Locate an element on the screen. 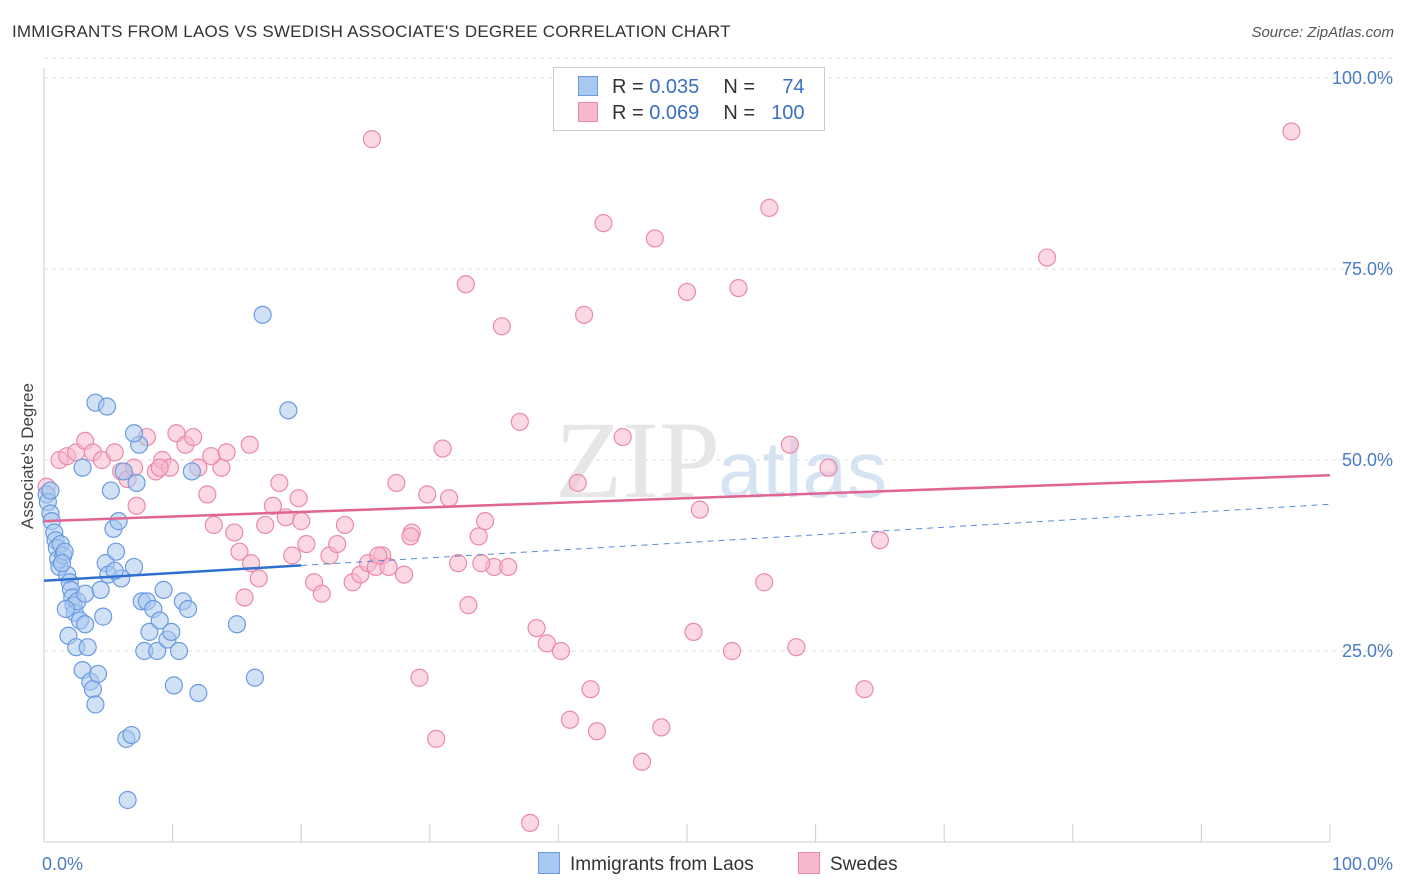 The image size is (1406, 892). bottom-legend-swatch-swedes is located at coordinates (809, 863).